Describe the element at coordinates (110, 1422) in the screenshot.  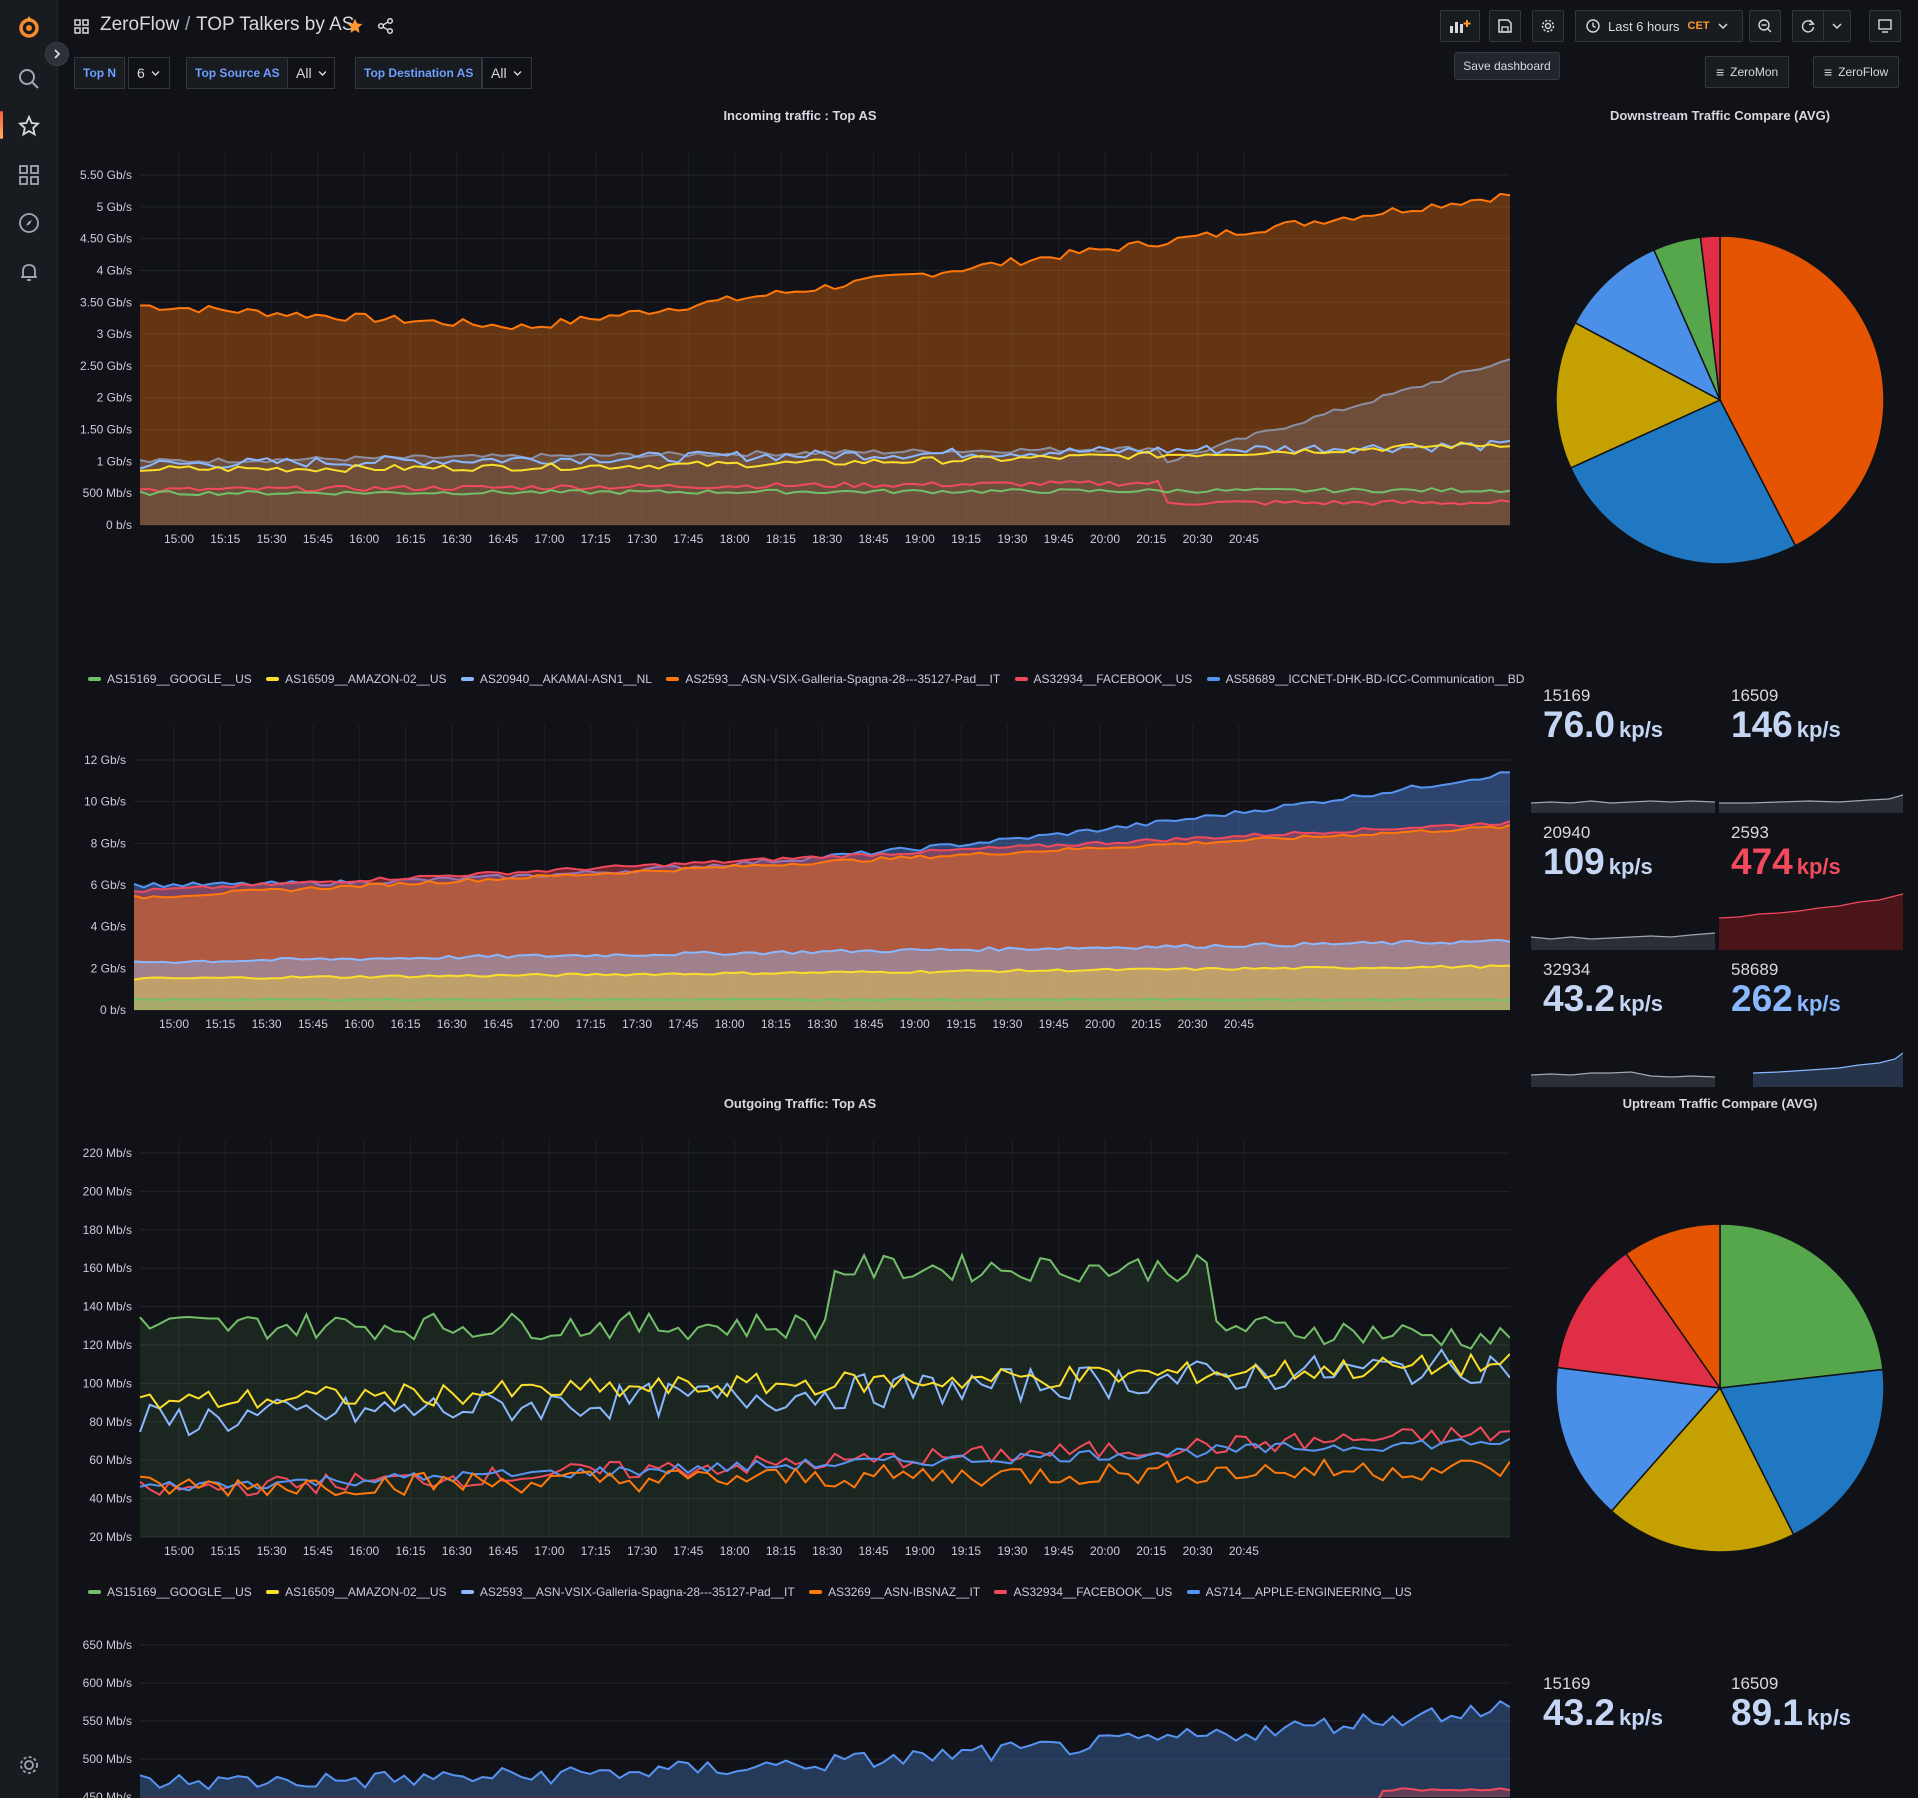
I see `y-tick-label: 80 Mb/s` at that location.